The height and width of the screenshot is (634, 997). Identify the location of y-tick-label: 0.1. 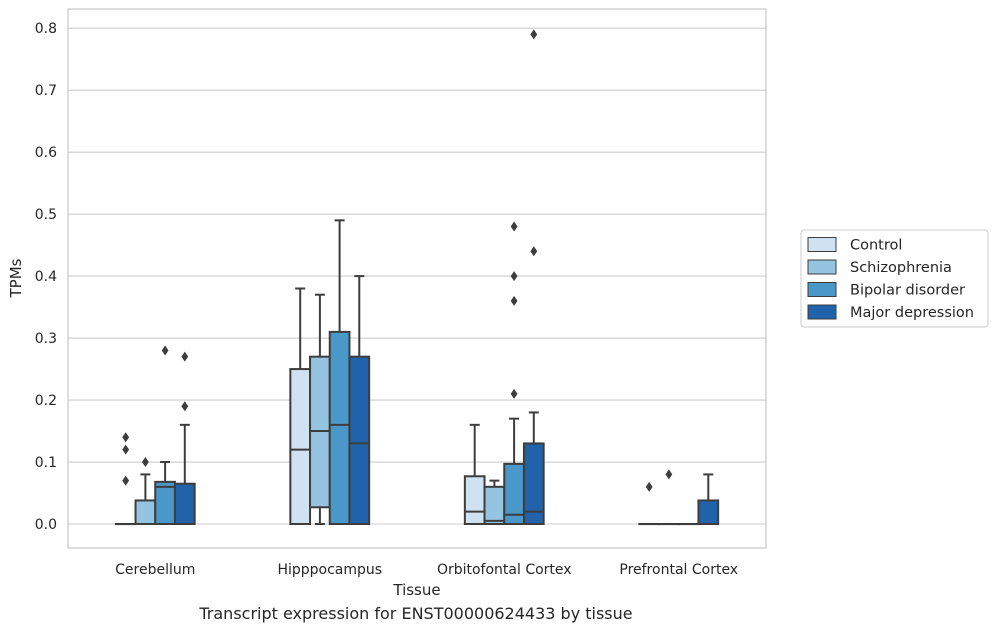
(46, 463).